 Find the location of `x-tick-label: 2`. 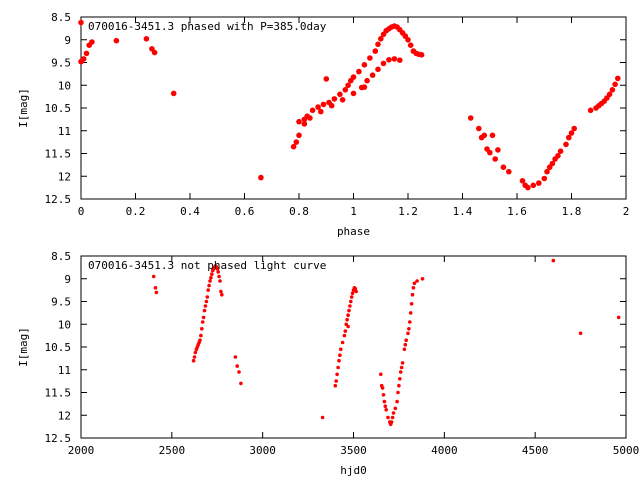

x-tick-label: 2 is located at coordinates (626, 211).